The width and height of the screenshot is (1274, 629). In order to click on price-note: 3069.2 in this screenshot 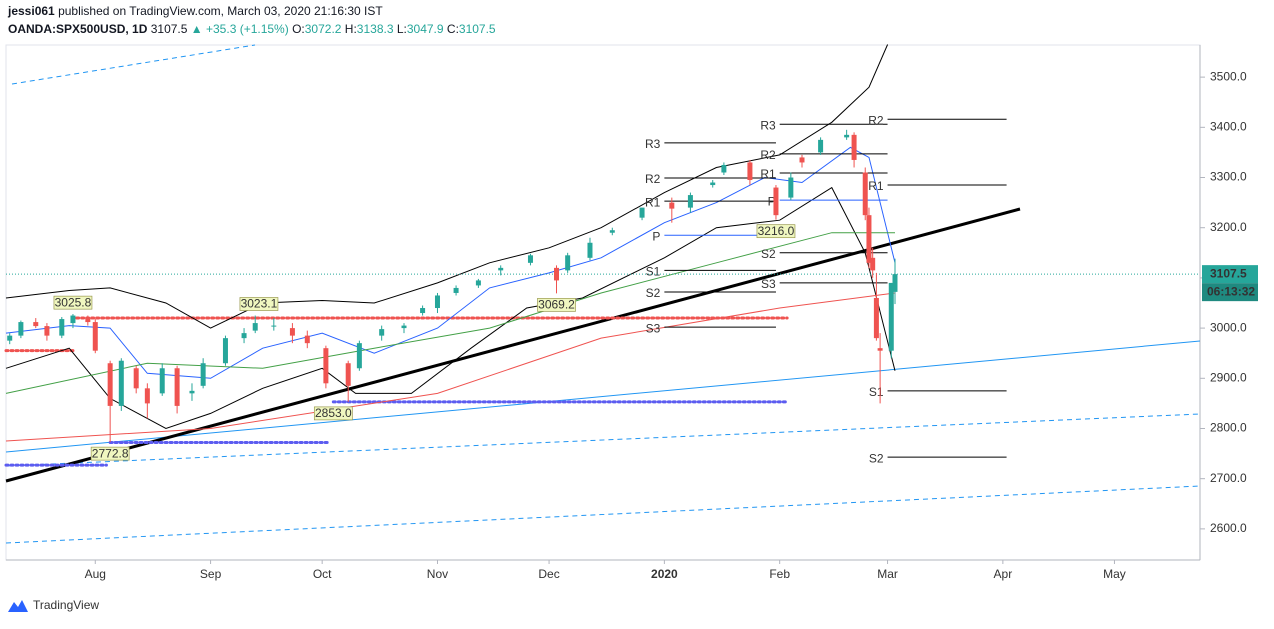, I will do `click(556, 305)`.